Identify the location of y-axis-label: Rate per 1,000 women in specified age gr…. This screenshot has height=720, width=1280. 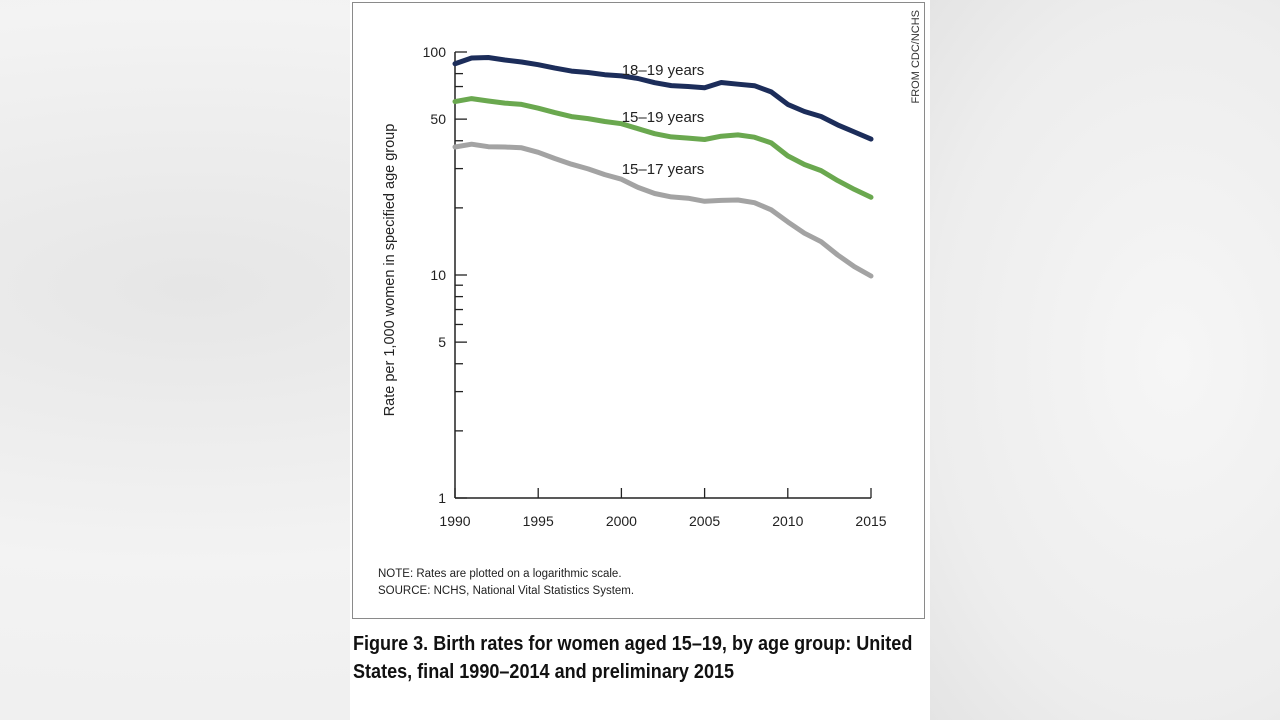
(390, 270).